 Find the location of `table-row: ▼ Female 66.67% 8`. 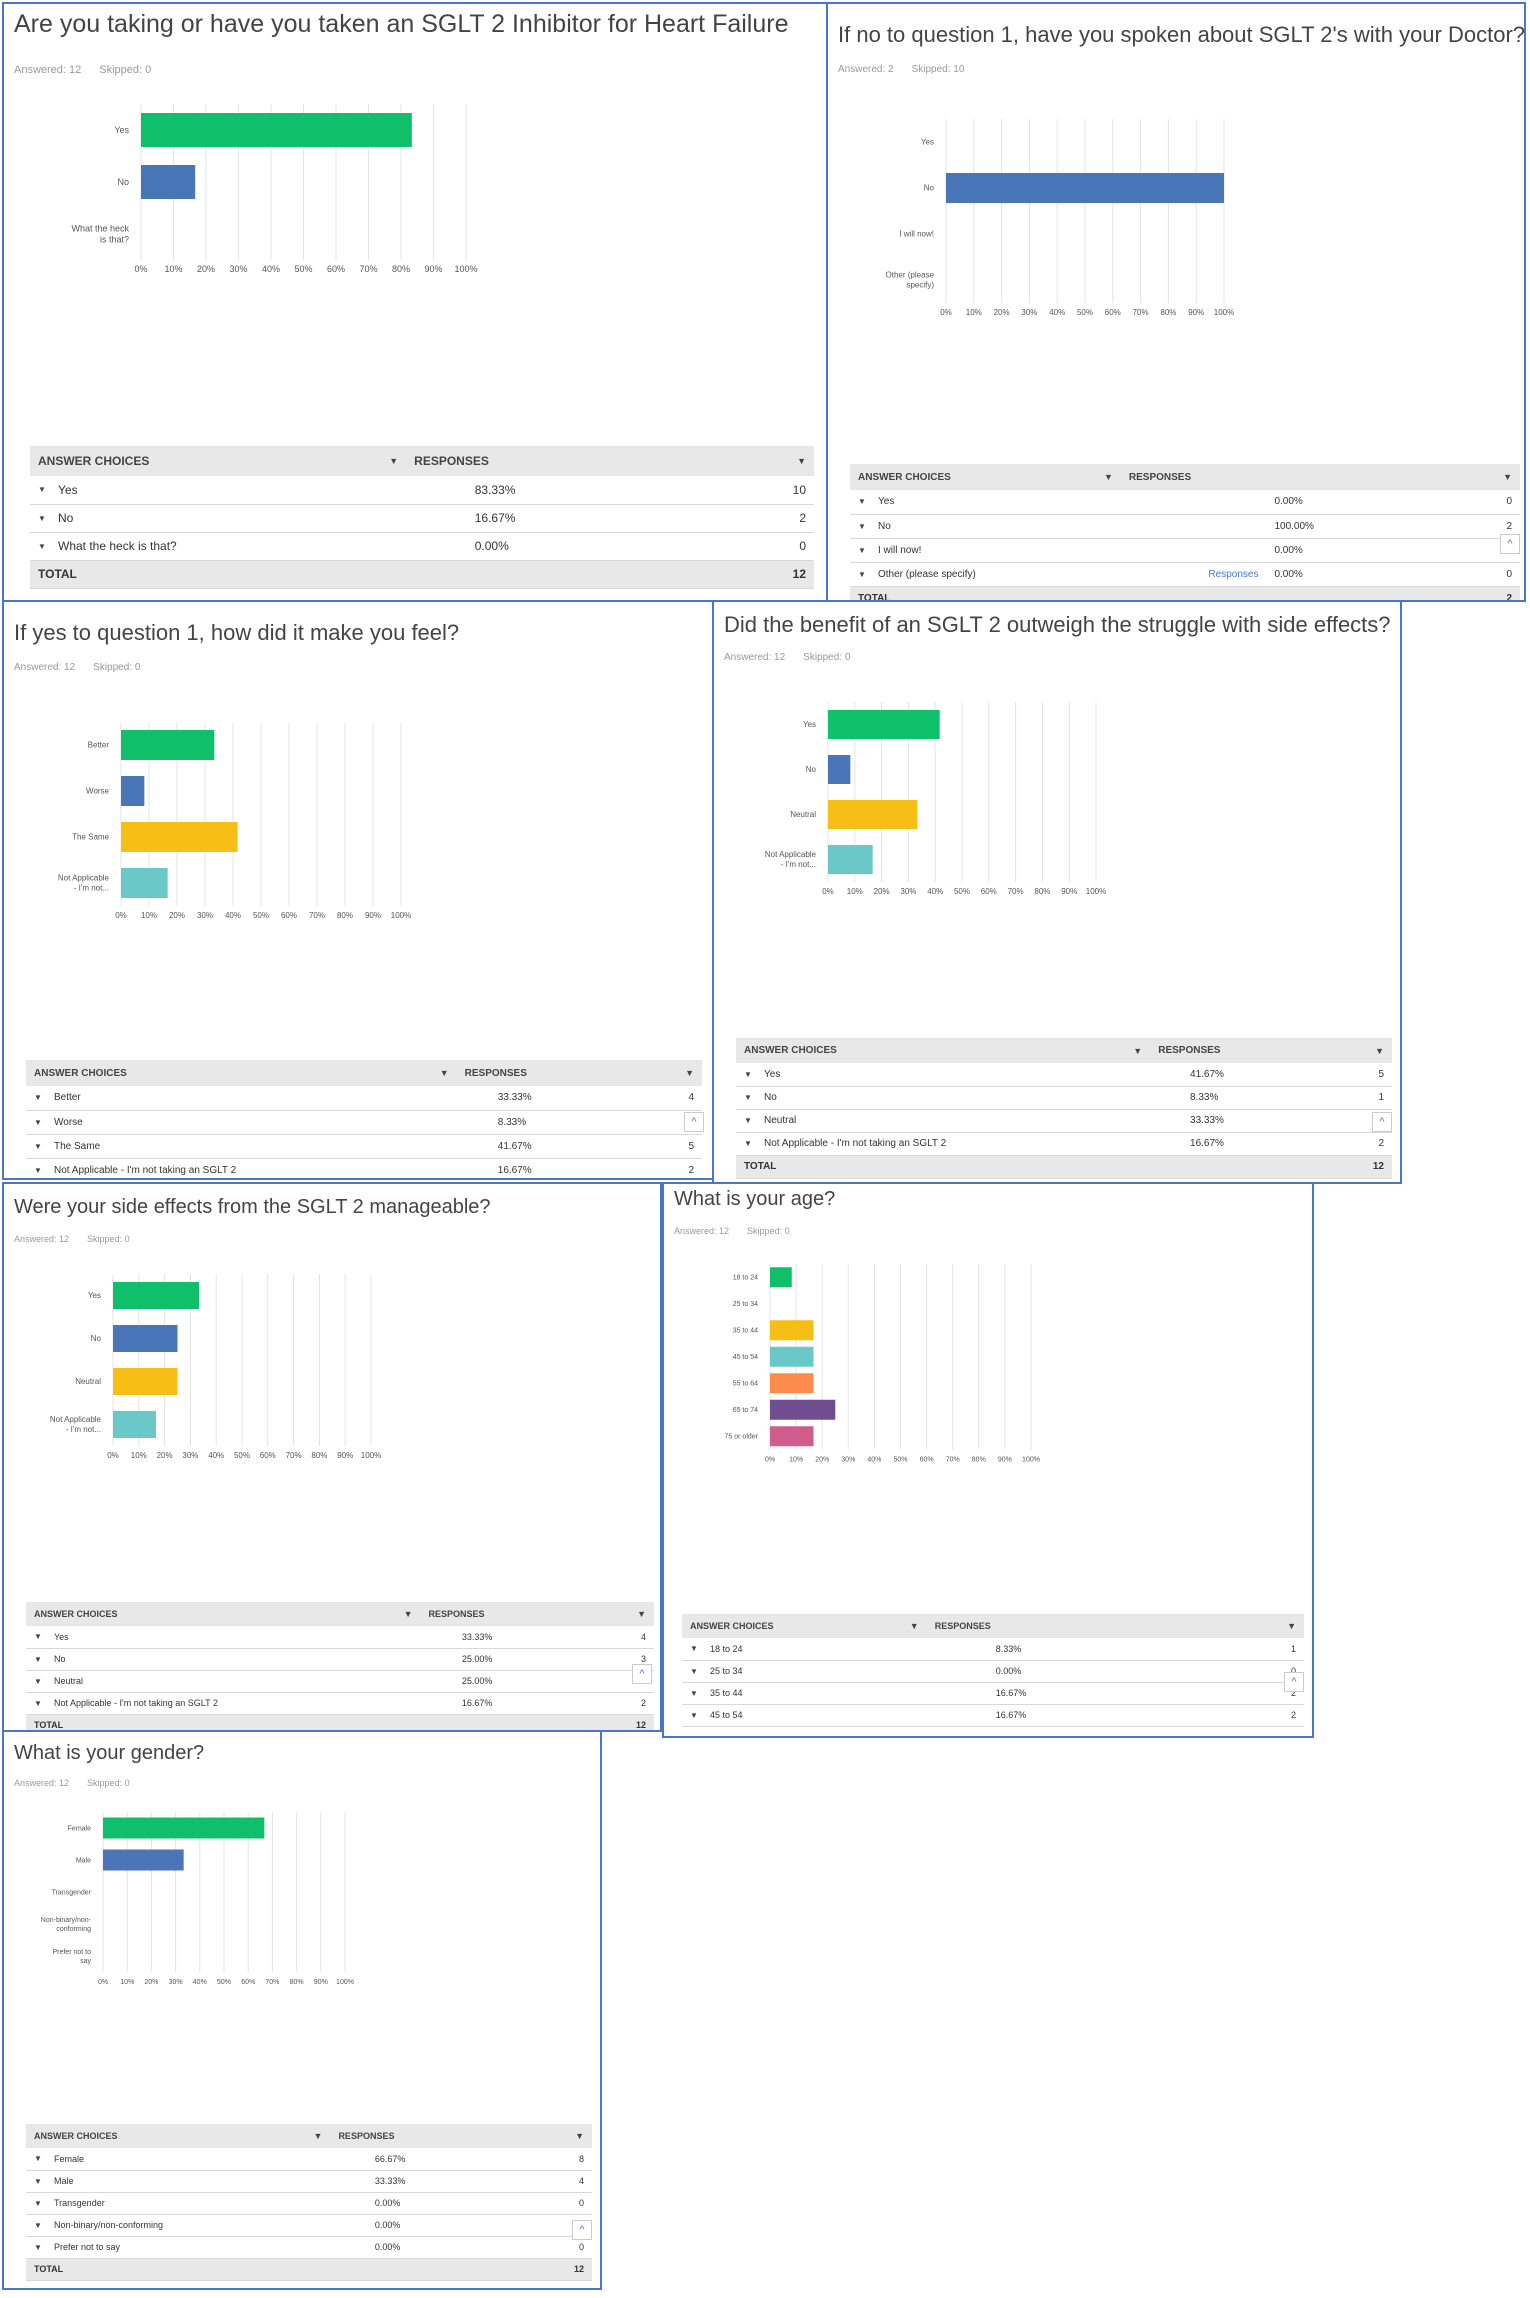

table-row: ▼ Female 66.67% 8 is located at coordinates (309, 2159).